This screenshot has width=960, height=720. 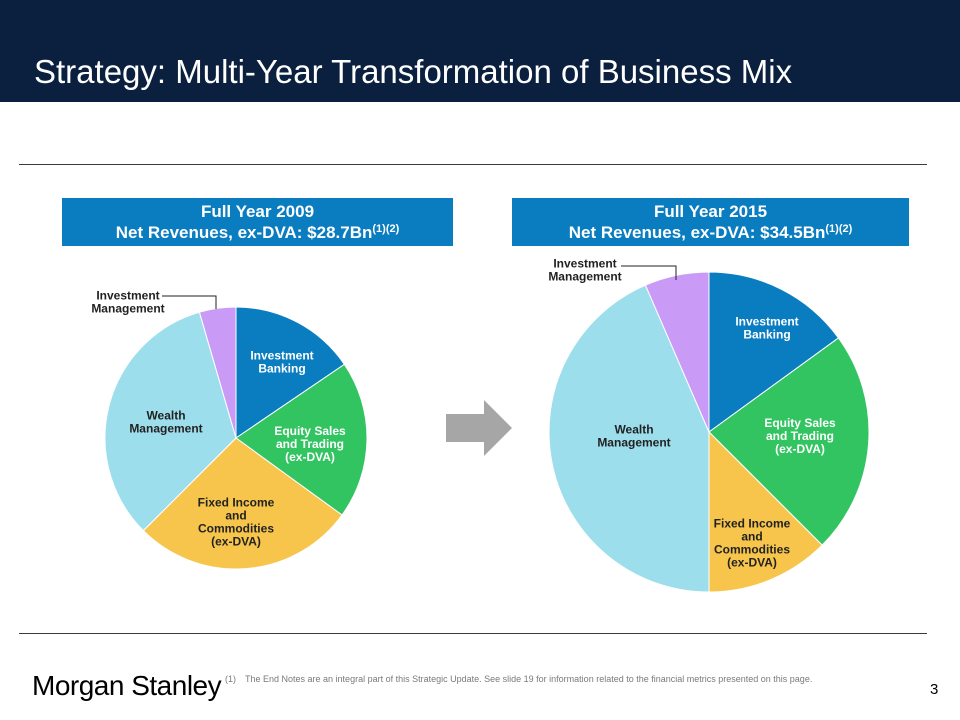 I want to click on slice-label-investment-management-2015: Investment Management, so click(x=584, y=270).